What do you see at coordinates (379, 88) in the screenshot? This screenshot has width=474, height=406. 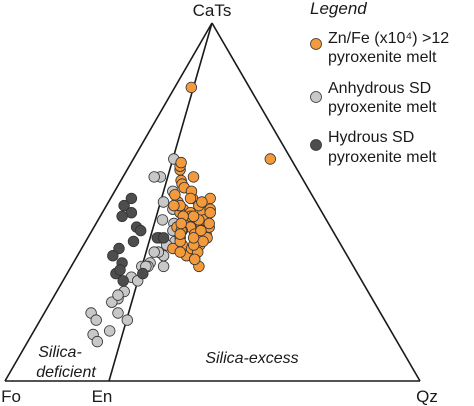 I see `legend-label-anhydrous-1: Anhydrous SD` at bounding box center [379, 88].